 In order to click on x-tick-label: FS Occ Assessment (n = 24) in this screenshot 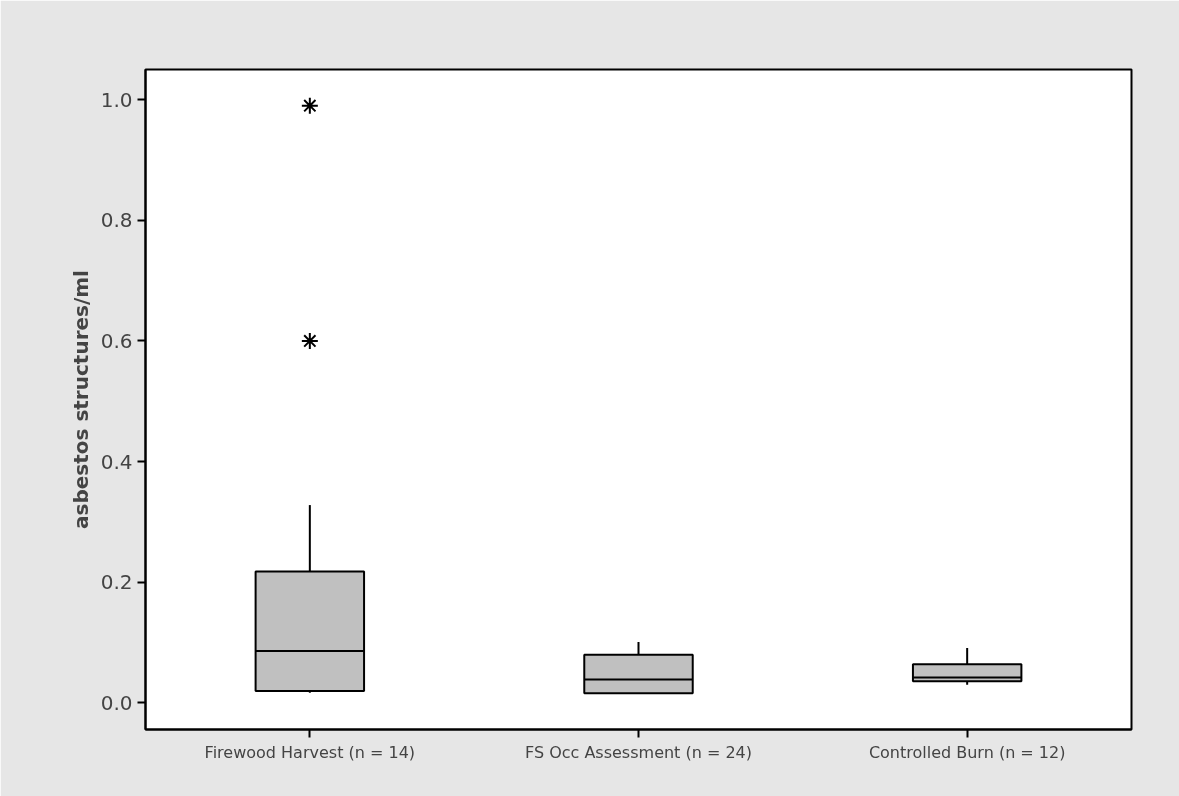, I will do `click(638, 752)`.